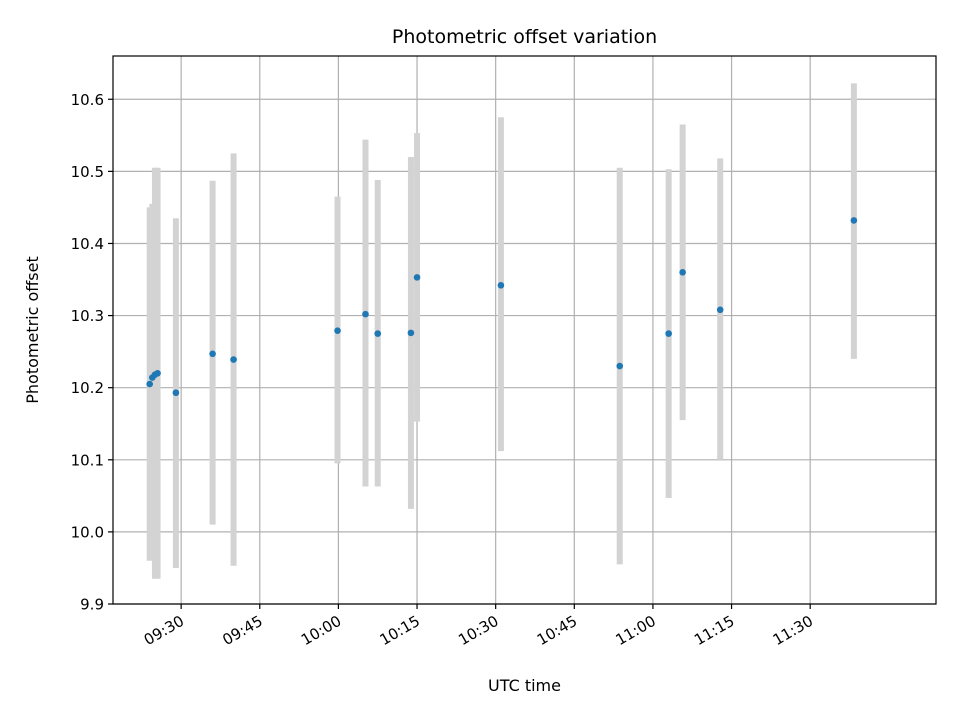  What do you see at coordinates (87, 460) in the screenshot?
I see `y-tick-label: 10.1` at bounding box center [87, 460].